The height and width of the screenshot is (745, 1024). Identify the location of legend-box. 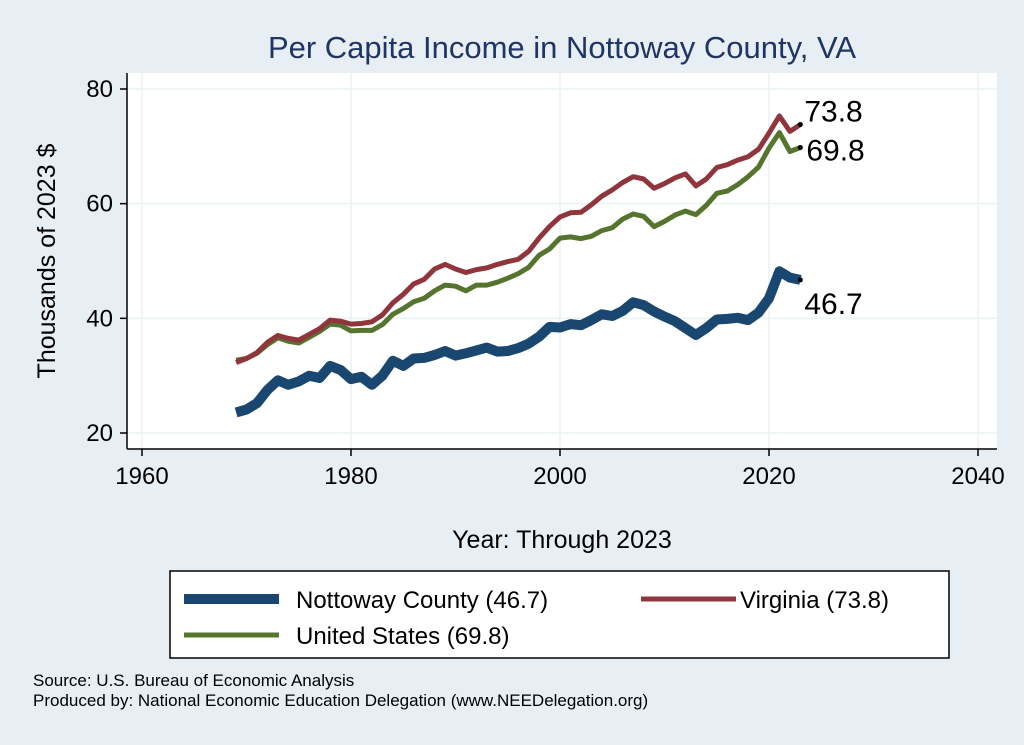
(559, 614).